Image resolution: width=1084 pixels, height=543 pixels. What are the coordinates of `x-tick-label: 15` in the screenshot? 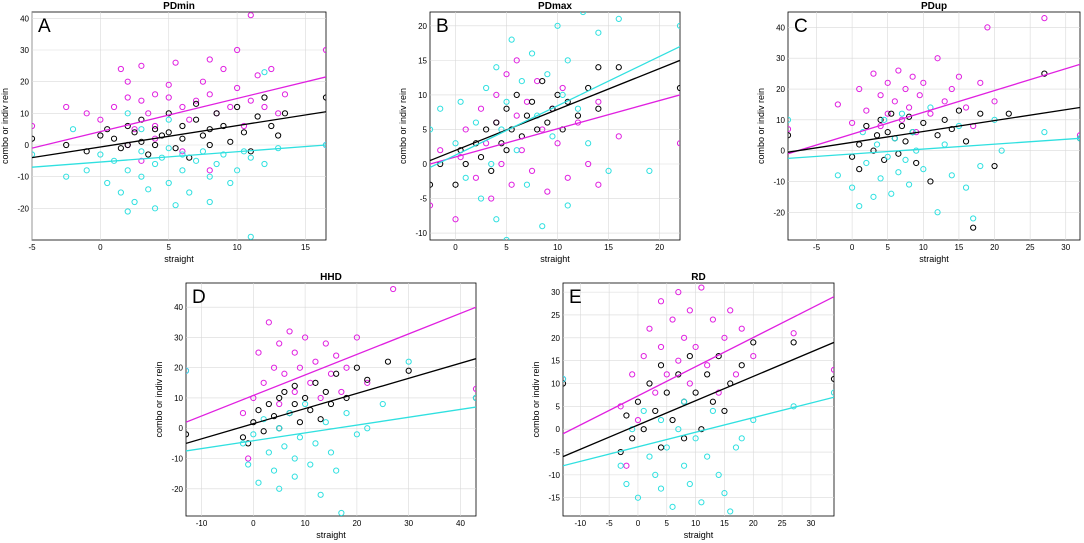 It's located at (305, 247).